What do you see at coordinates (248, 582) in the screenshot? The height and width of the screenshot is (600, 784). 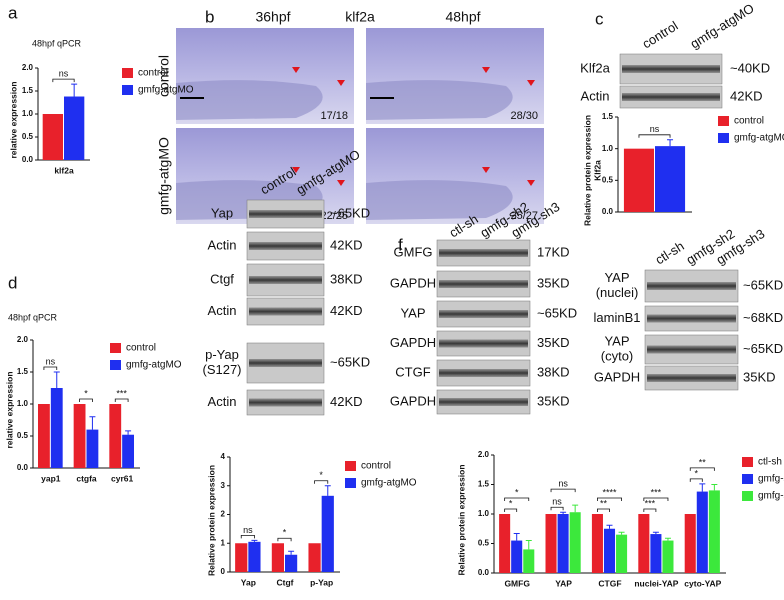 I see `x-tick-label: Yap` at bounding box center [248, 582].